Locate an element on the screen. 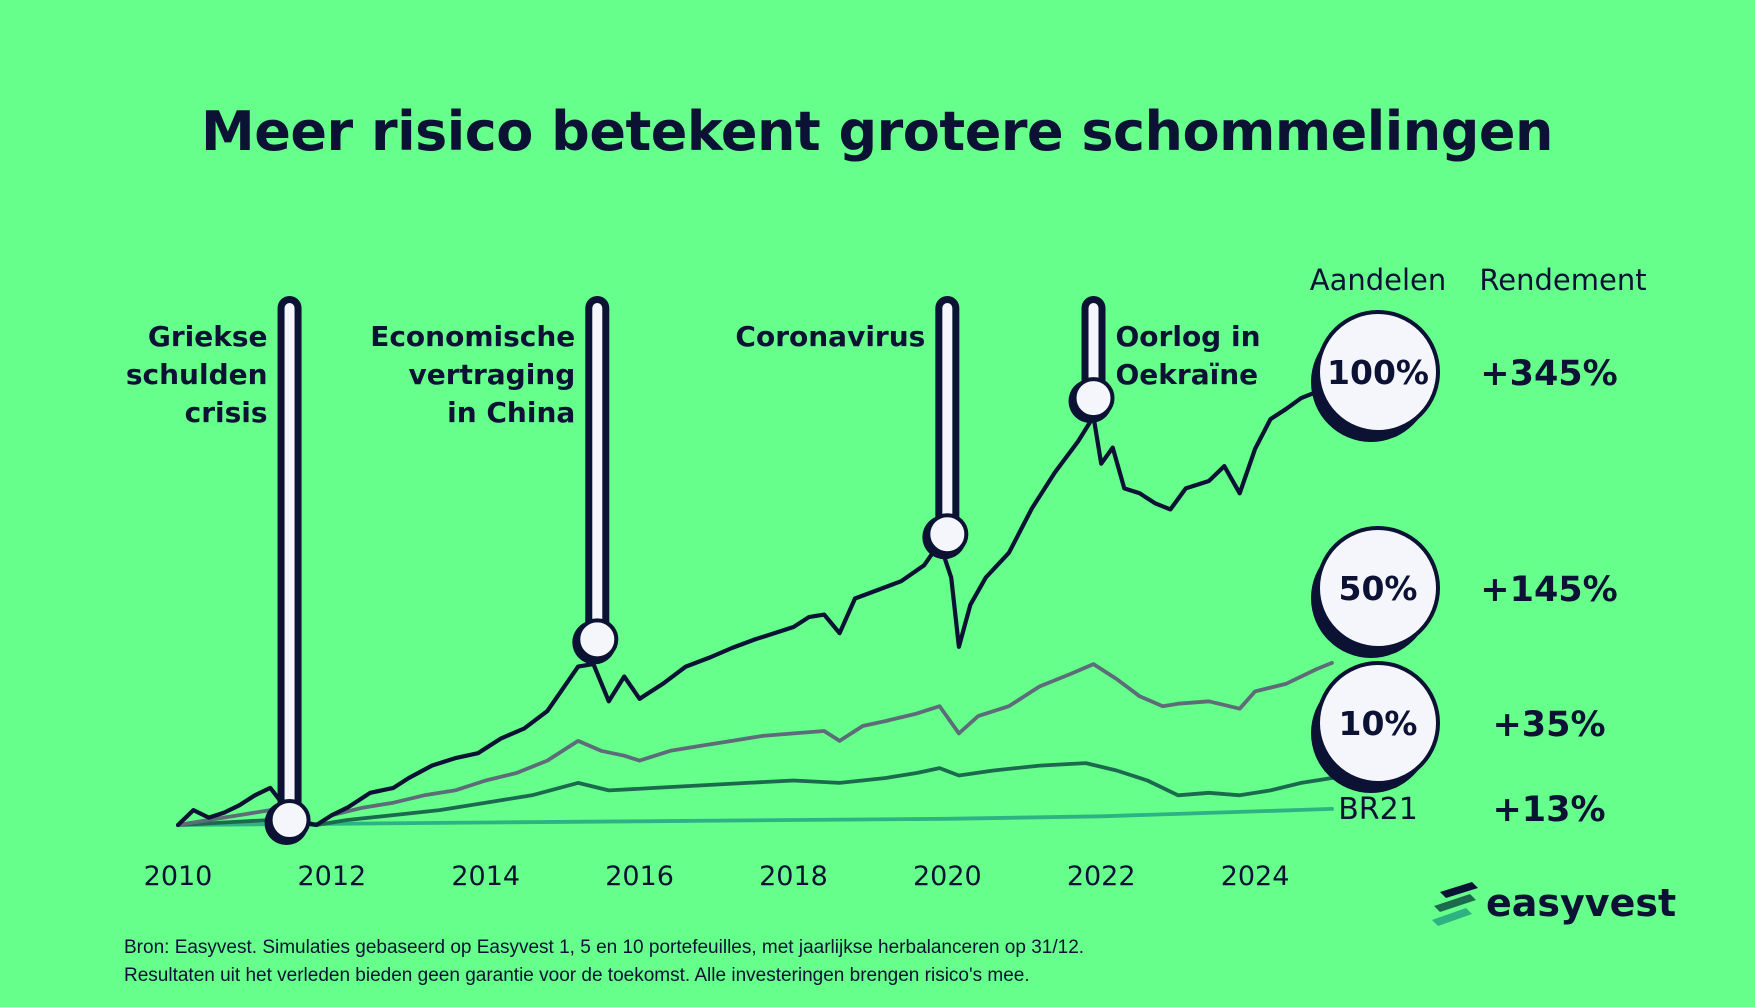  portfolio-badges: 100% +345% 50% +145% 10% +35% BR21 +13% is located at coordinates (1464, 570).